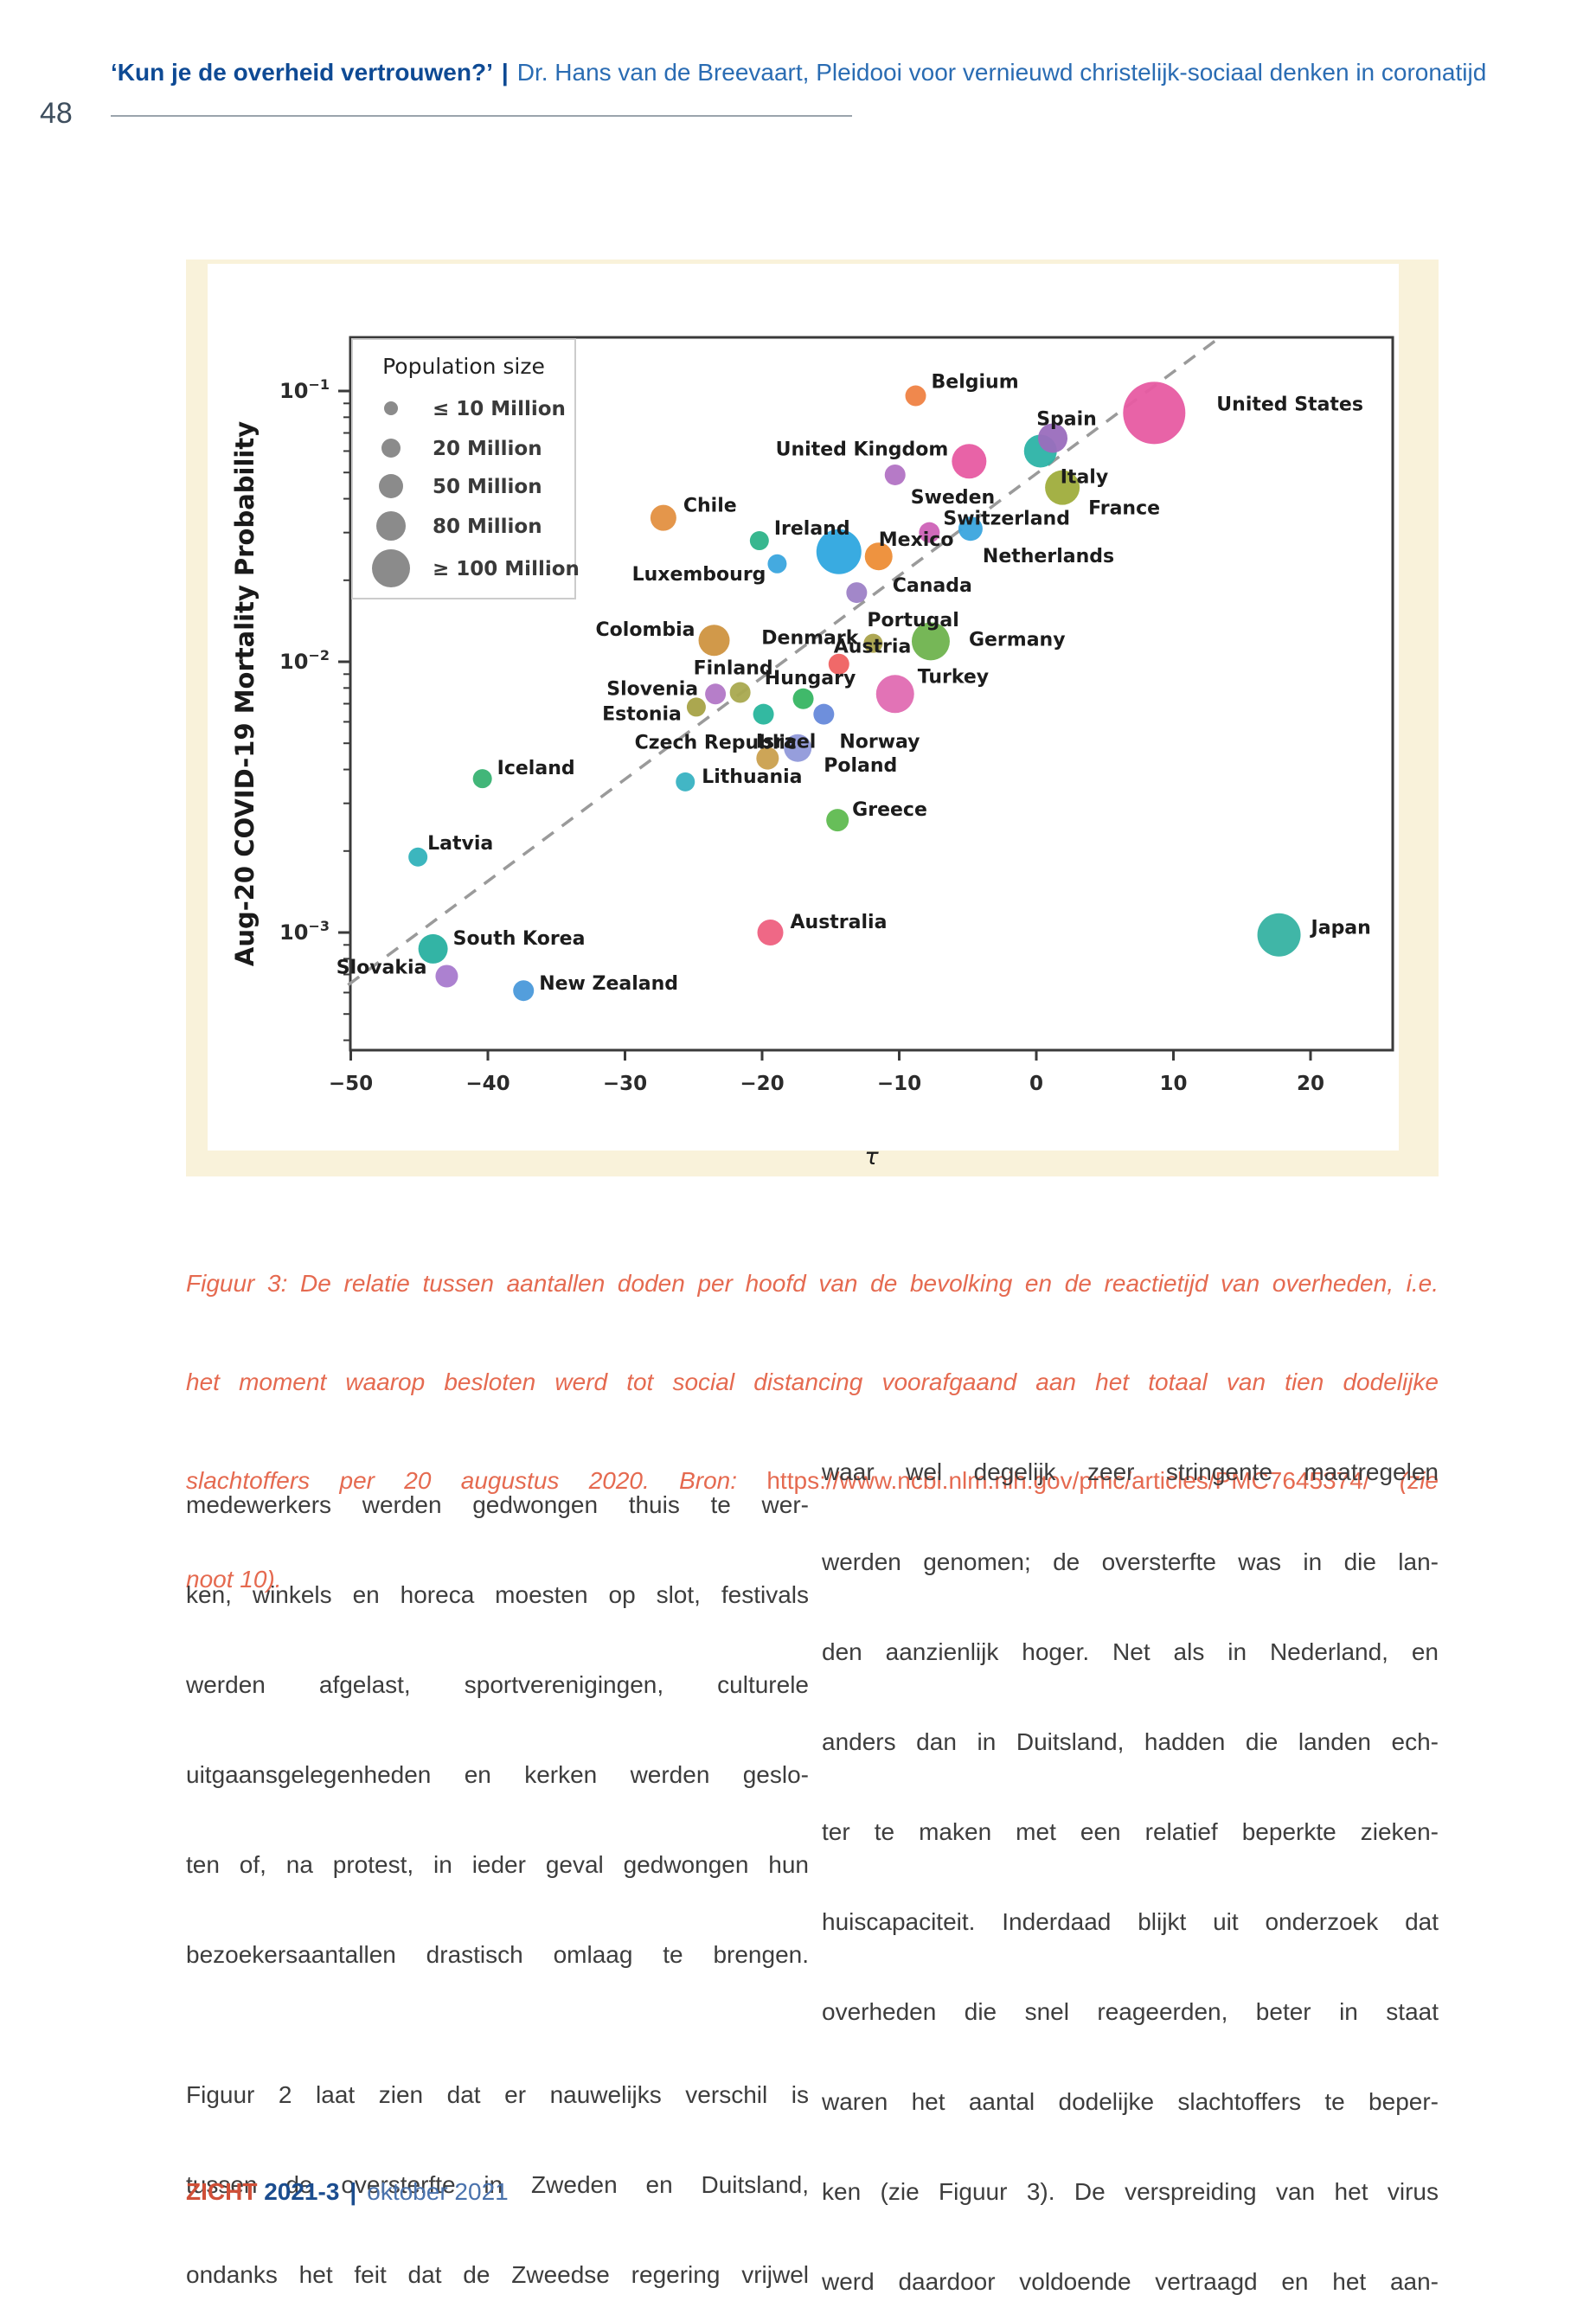 This screenshot has height=2301, width=1596. What do you see at coordinates (930, 641) in the screenshot?
I see `data-point-germany` at bounding box center [930, 641].